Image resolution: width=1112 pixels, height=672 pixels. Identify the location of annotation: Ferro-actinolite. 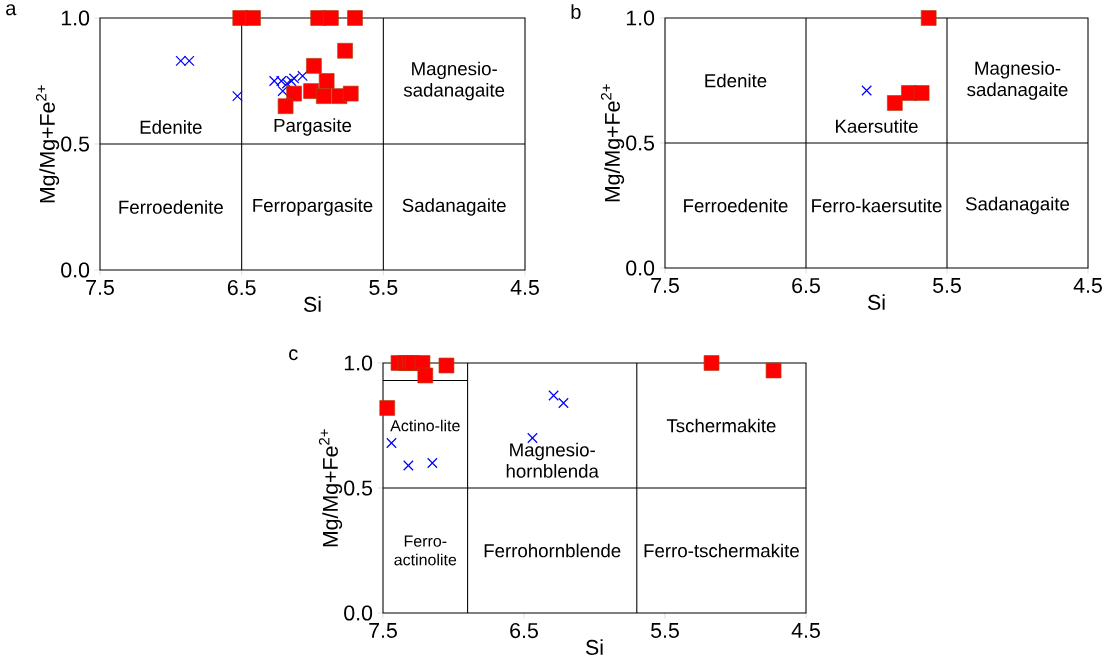
(425, 550).